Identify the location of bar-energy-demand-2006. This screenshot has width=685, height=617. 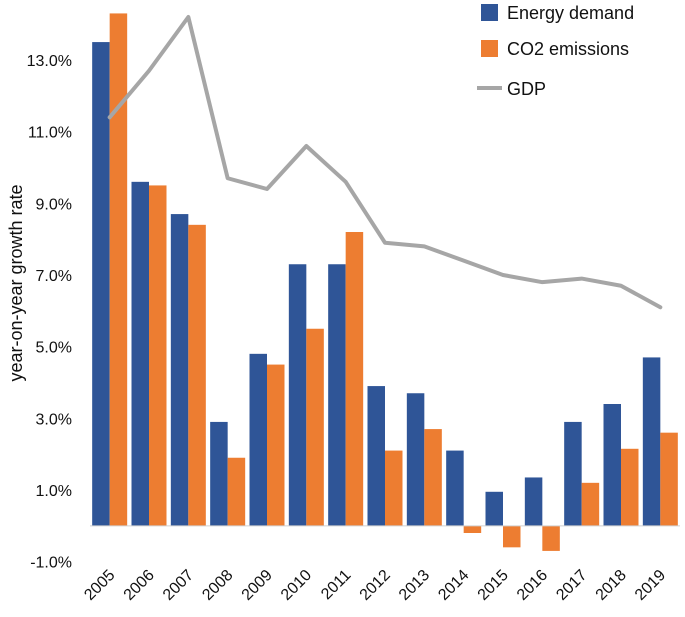
(140, 353).